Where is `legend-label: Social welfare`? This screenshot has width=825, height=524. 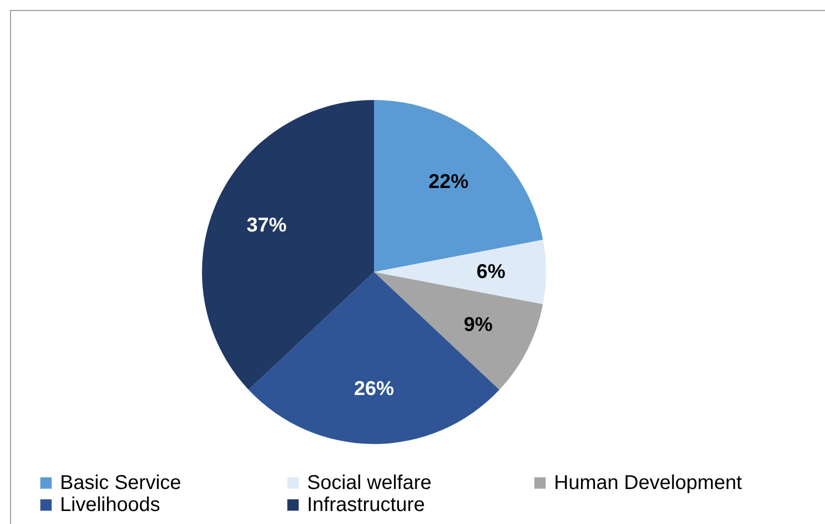 legend-label: Social welfare is located at coordinates (369, 483).